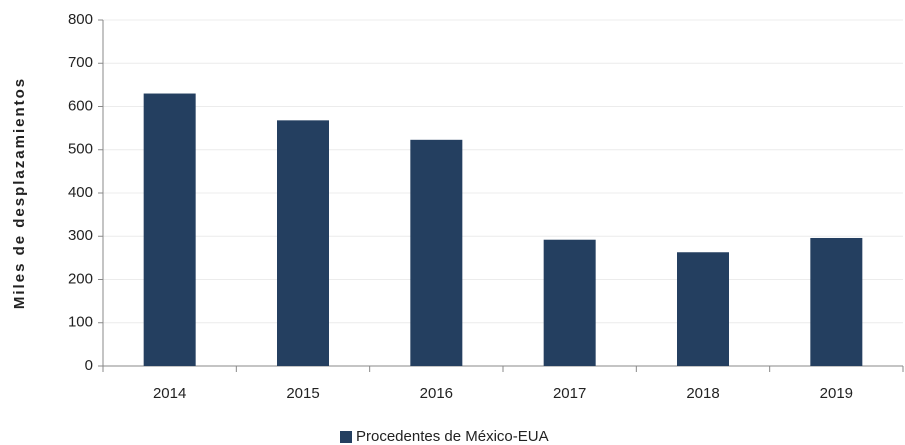  I want to click on y-tick-label: 700, so click(80, 62).